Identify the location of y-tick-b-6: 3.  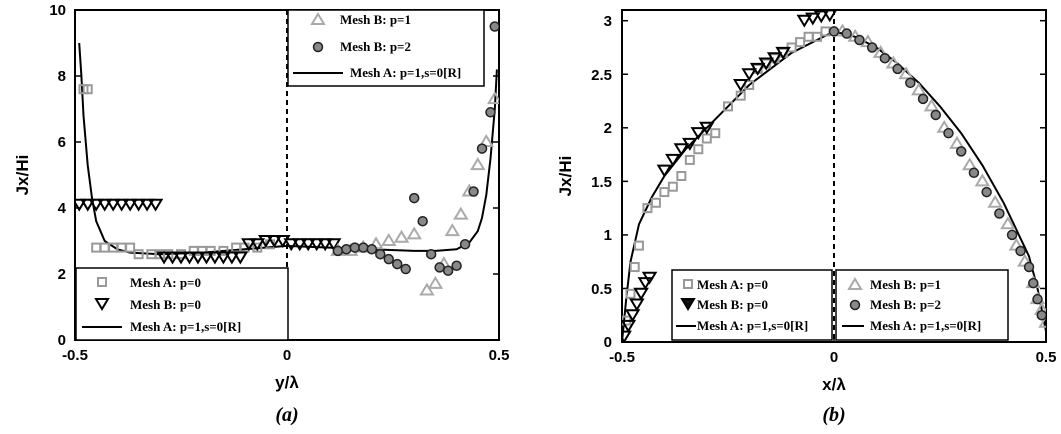
(608, 21).